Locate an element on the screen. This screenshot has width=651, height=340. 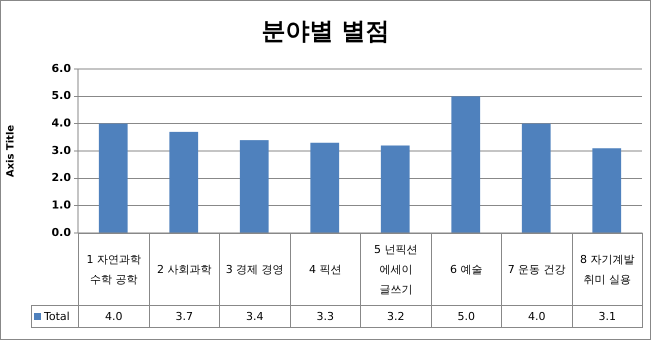
data-label: 3.2 is located at coordinates (395, 317).